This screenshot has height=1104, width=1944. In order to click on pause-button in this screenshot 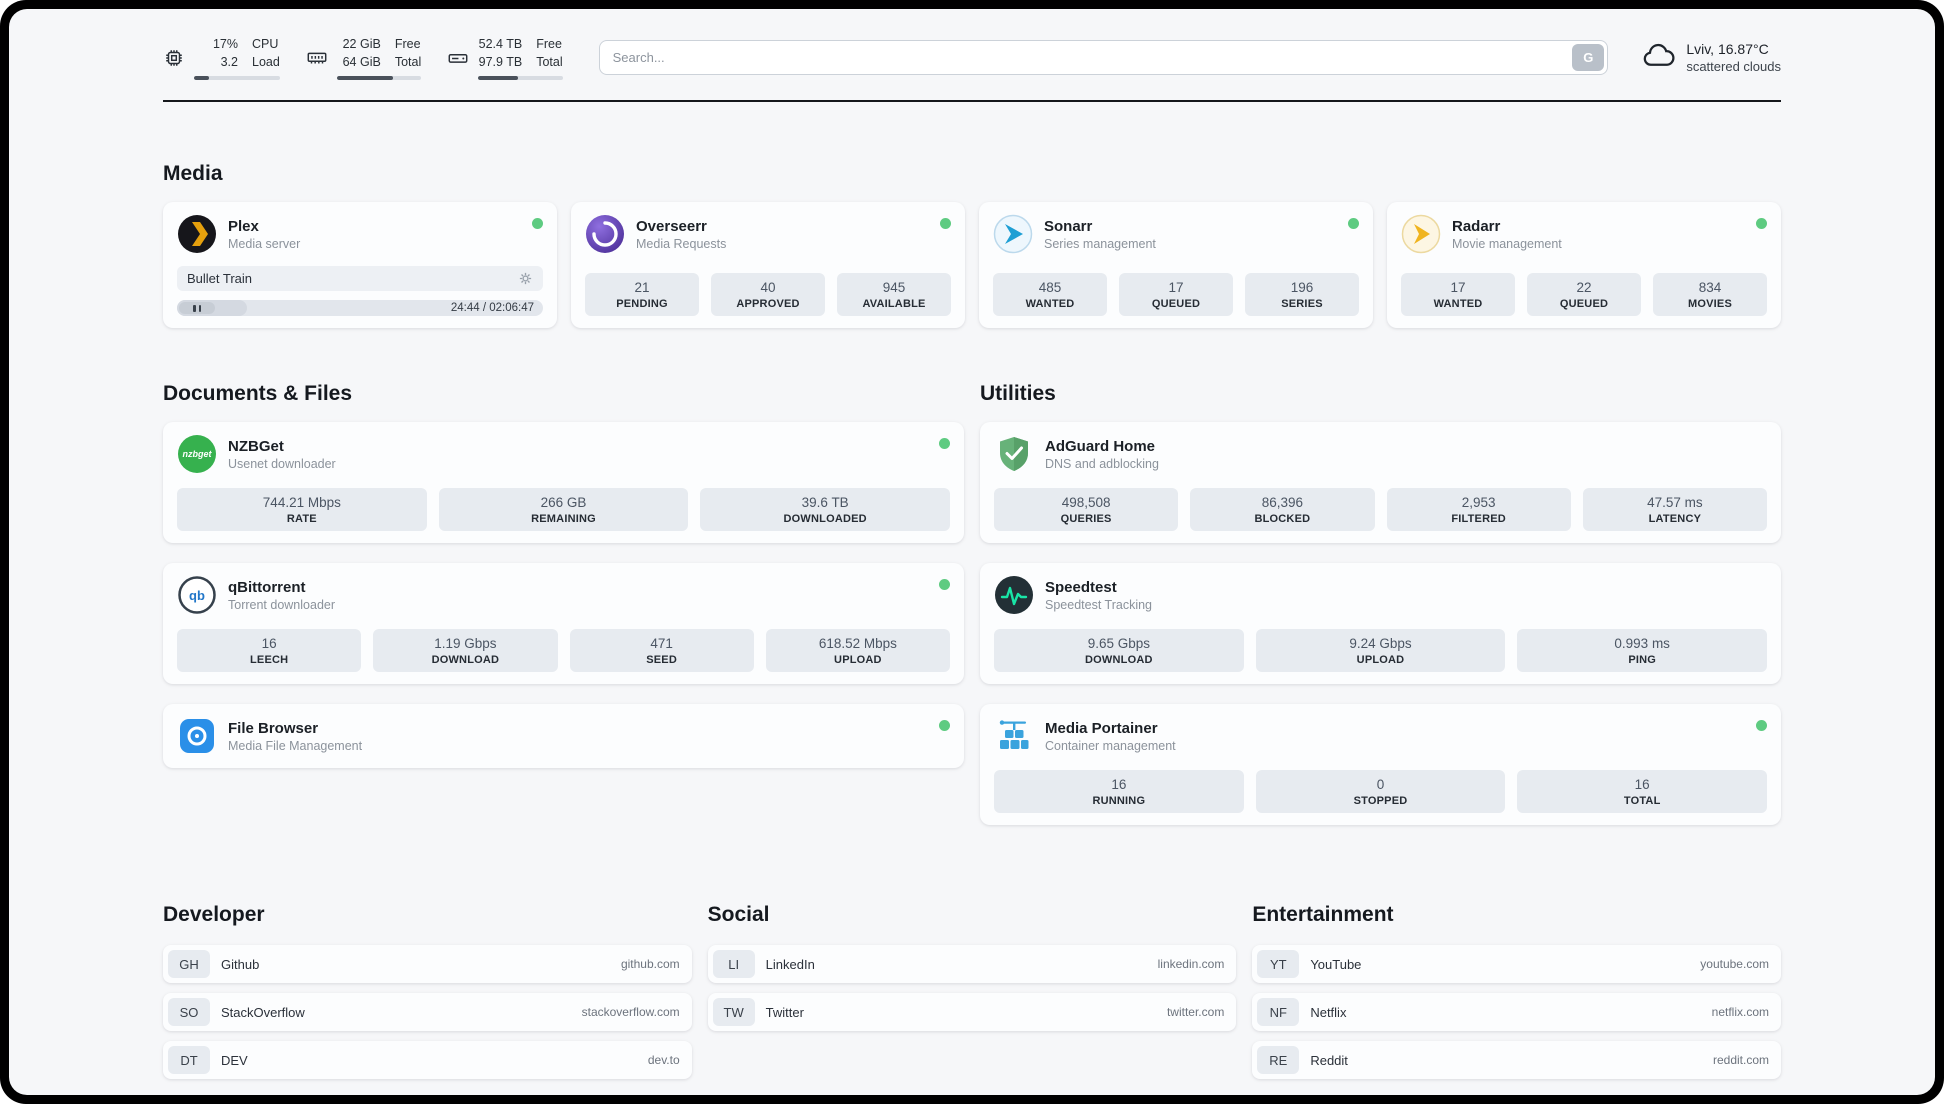, I will do `click(197, 308)`.